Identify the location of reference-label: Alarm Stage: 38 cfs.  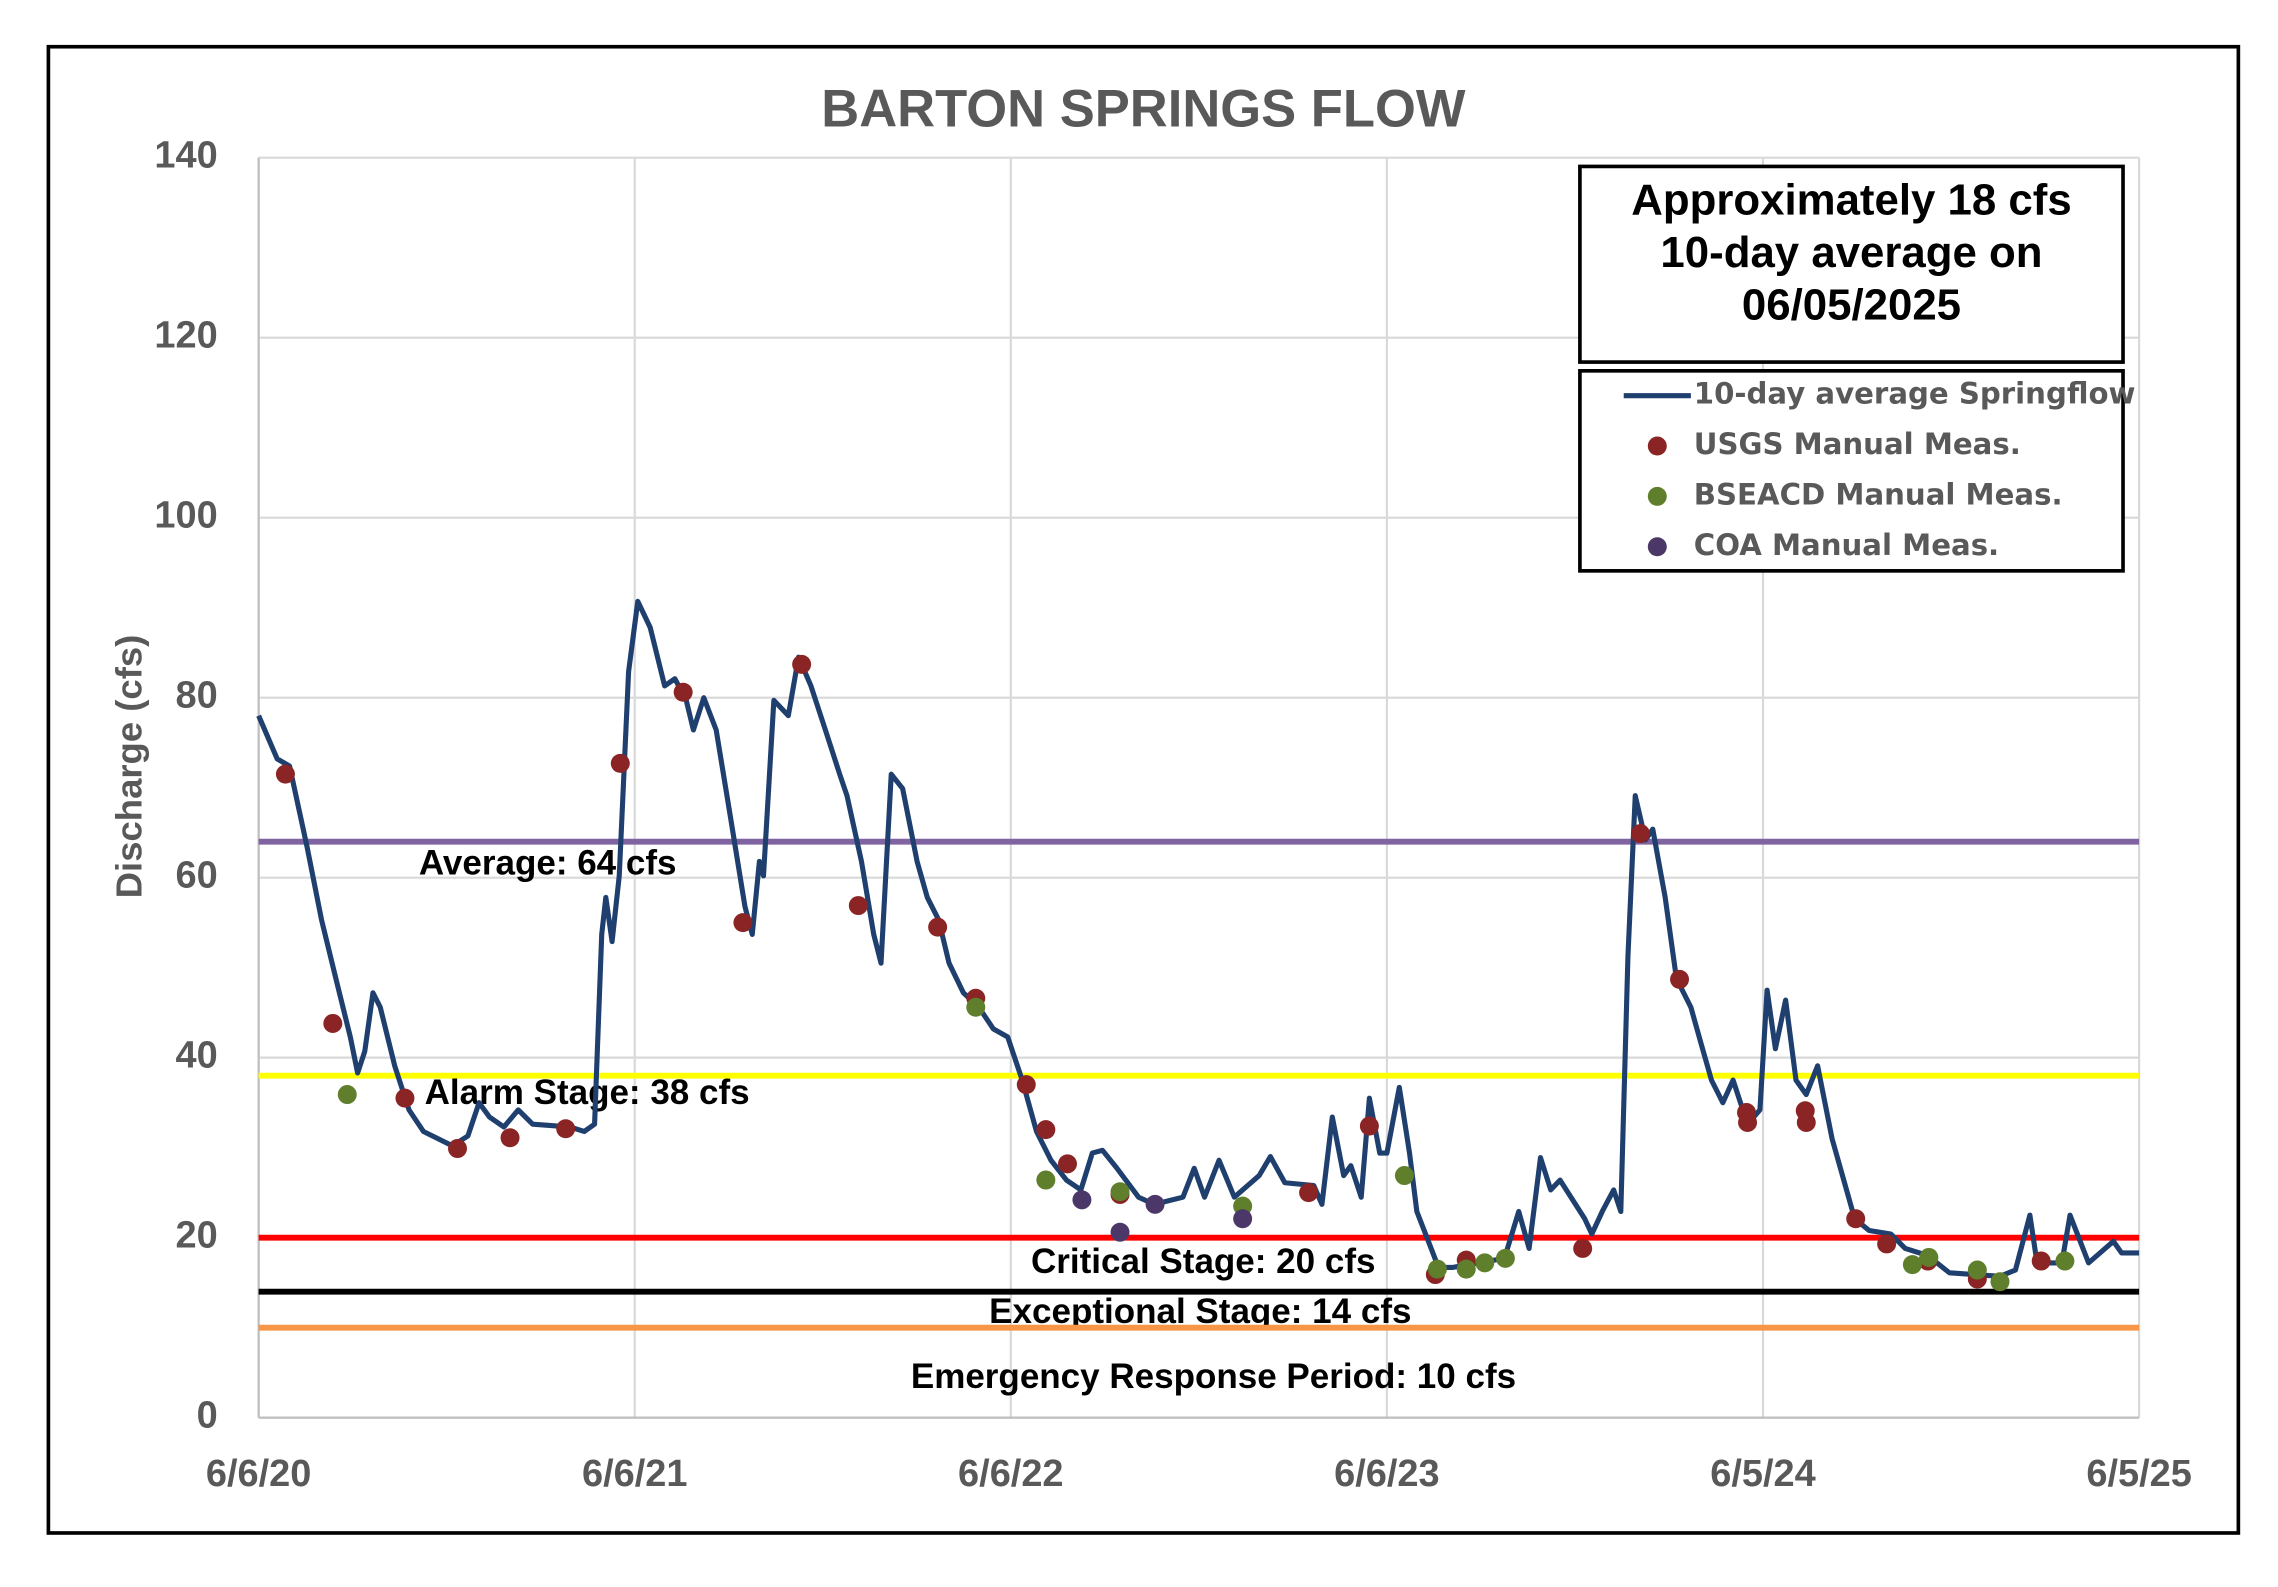
(587, 1092).